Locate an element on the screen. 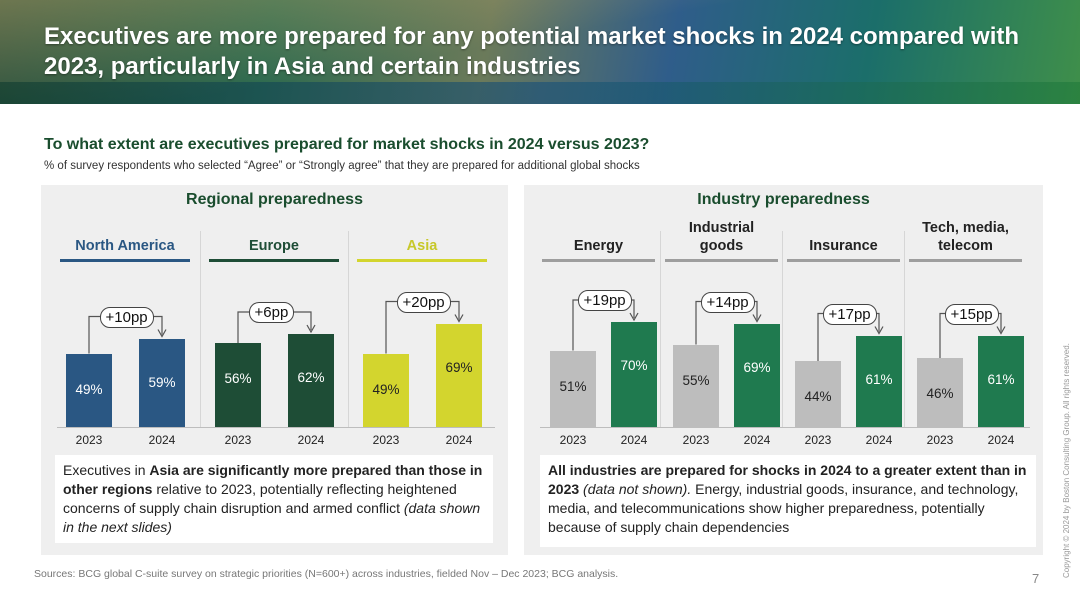 This screenshot has width=1080, height=607. bar-industrial-goods-2024 is located at coordinates (757, 375).